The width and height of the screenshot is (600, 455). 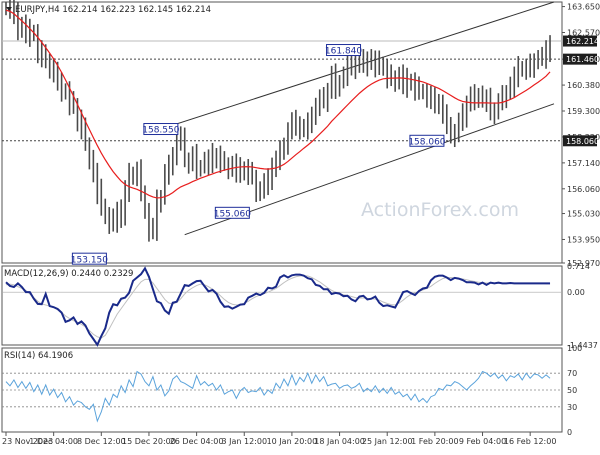 I want to click on annotation-label: 161.840, so click(x=343, y=52).